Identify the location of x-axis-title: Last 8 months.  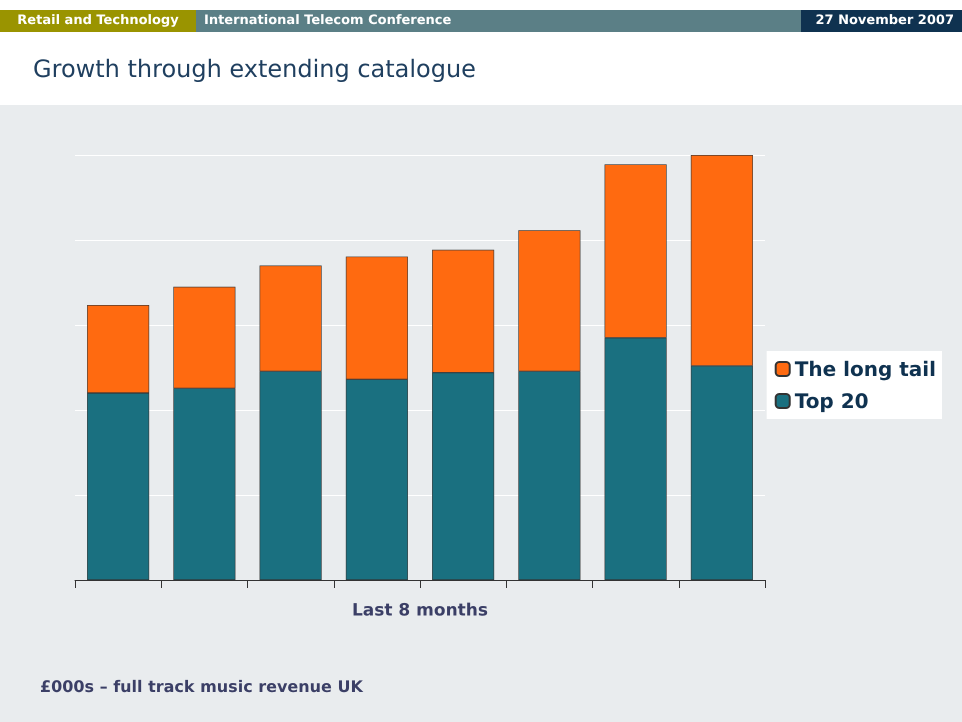
(420, 610).